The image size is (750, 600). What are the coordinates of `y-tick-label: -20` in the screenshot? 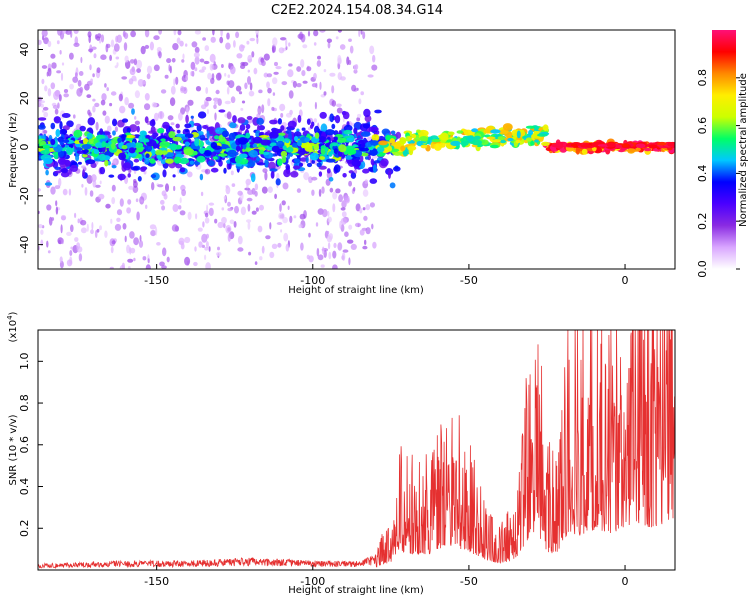 It's located at (24, 196).